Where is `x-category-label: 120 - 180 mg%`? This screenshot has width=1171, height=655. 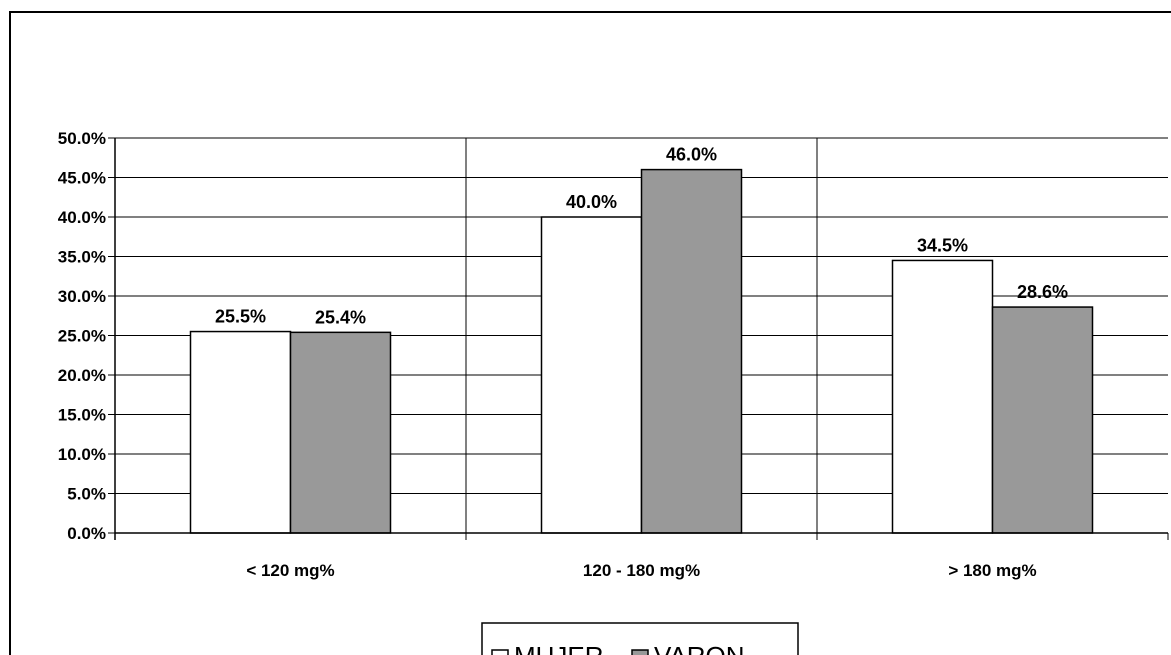
x-category-label: 120 - 180 mg% is located at coordinates (641, 570).